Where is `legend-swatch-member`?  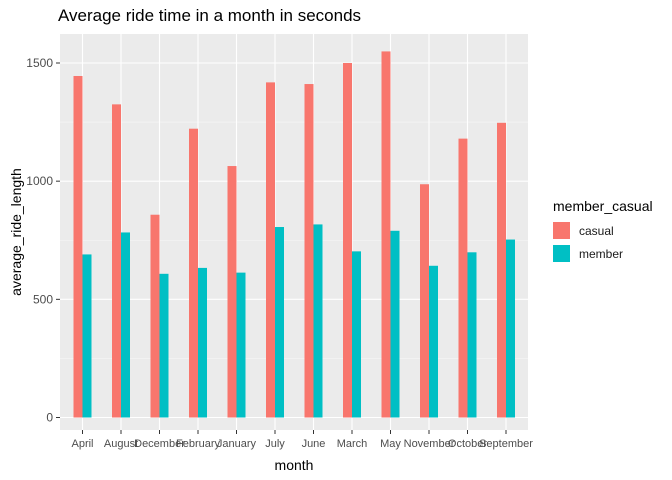
legend-swatch-member is located at coordinates (561, 253).